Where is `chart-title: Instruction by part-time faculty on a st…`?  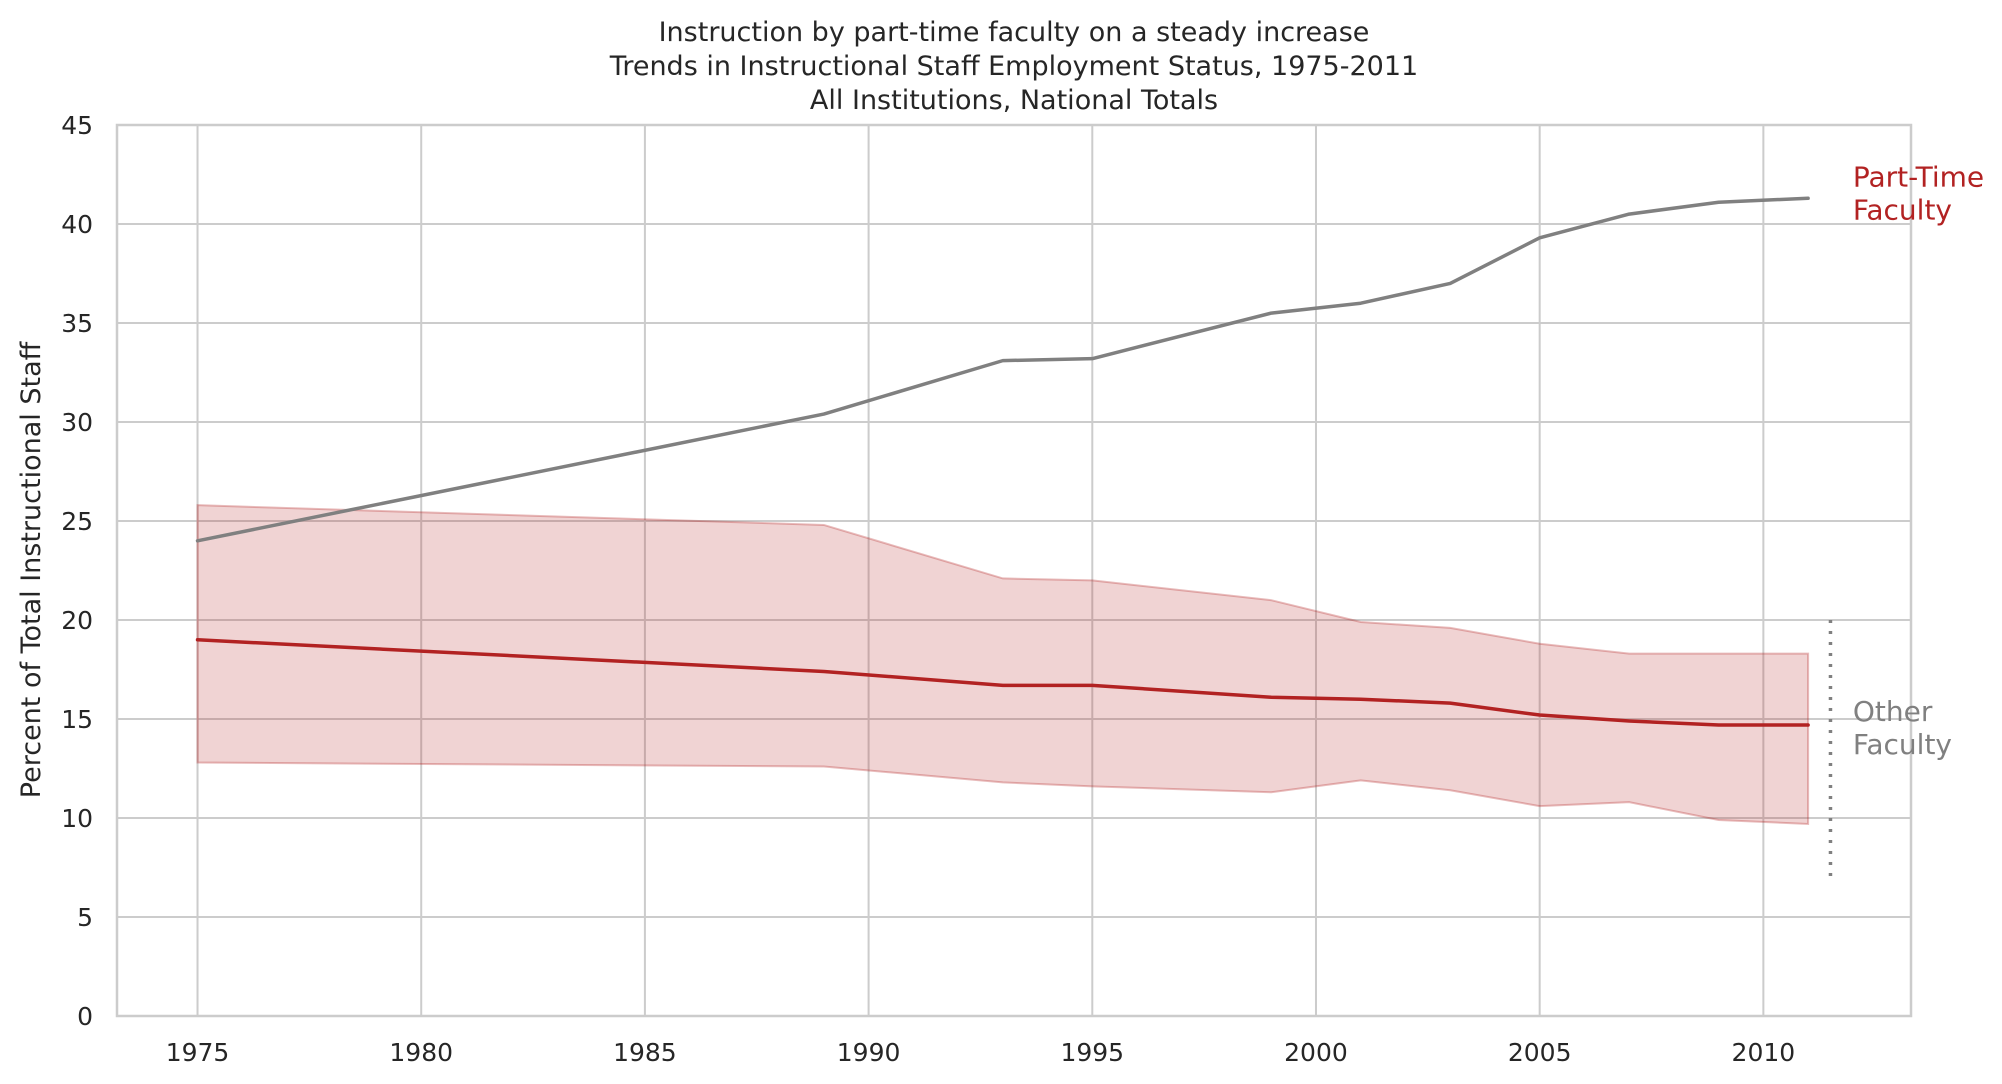 chart-title: Instruction by part-time faculty on a st… is located at coordinates (1013, 66).